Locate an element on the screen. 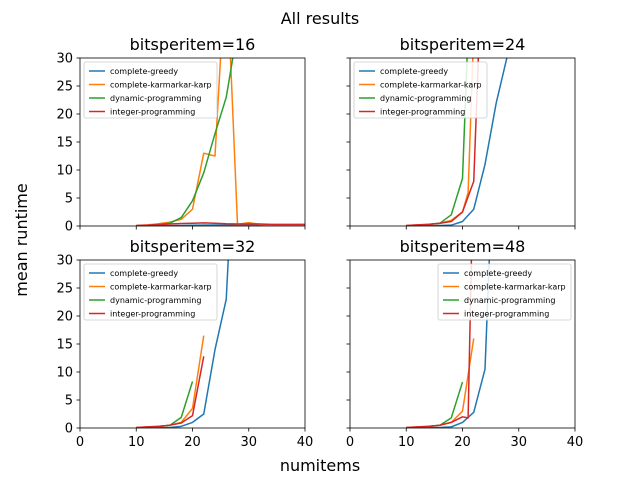 The height and width of the screenshot is (480, 640). y-axis-label: mean runtime is located at coordinates (21, 239).